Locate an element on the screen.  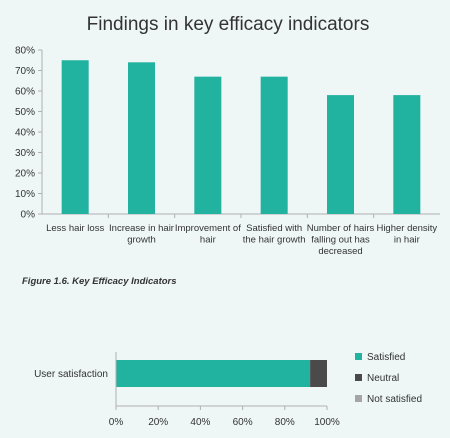
y-tick-label: 50% is located at coordinates (25, 112).